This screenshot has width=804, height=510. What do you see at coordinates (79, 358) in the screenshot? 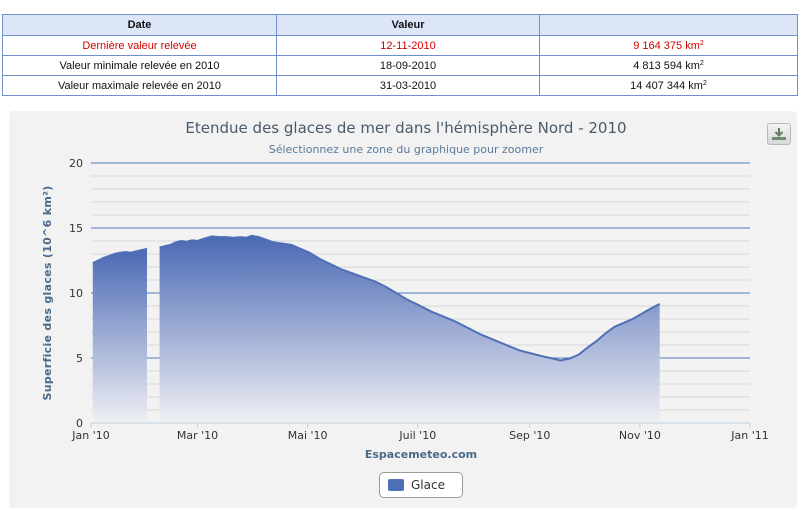
I see `y-tick-label: 5` at bounding box center [79, 358].